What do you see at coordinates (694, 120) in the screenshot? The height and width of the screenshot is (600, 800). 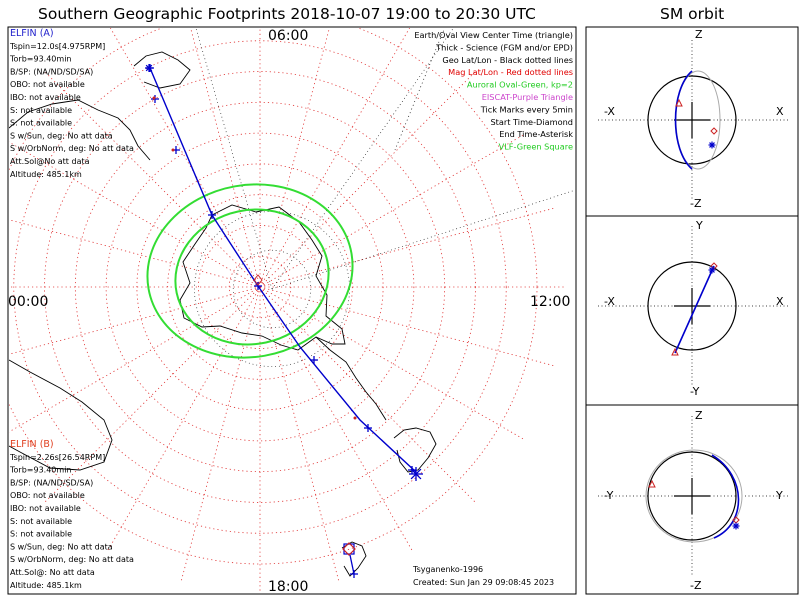 I see `orbit-panel-xz` at bounding box center [694, 120].